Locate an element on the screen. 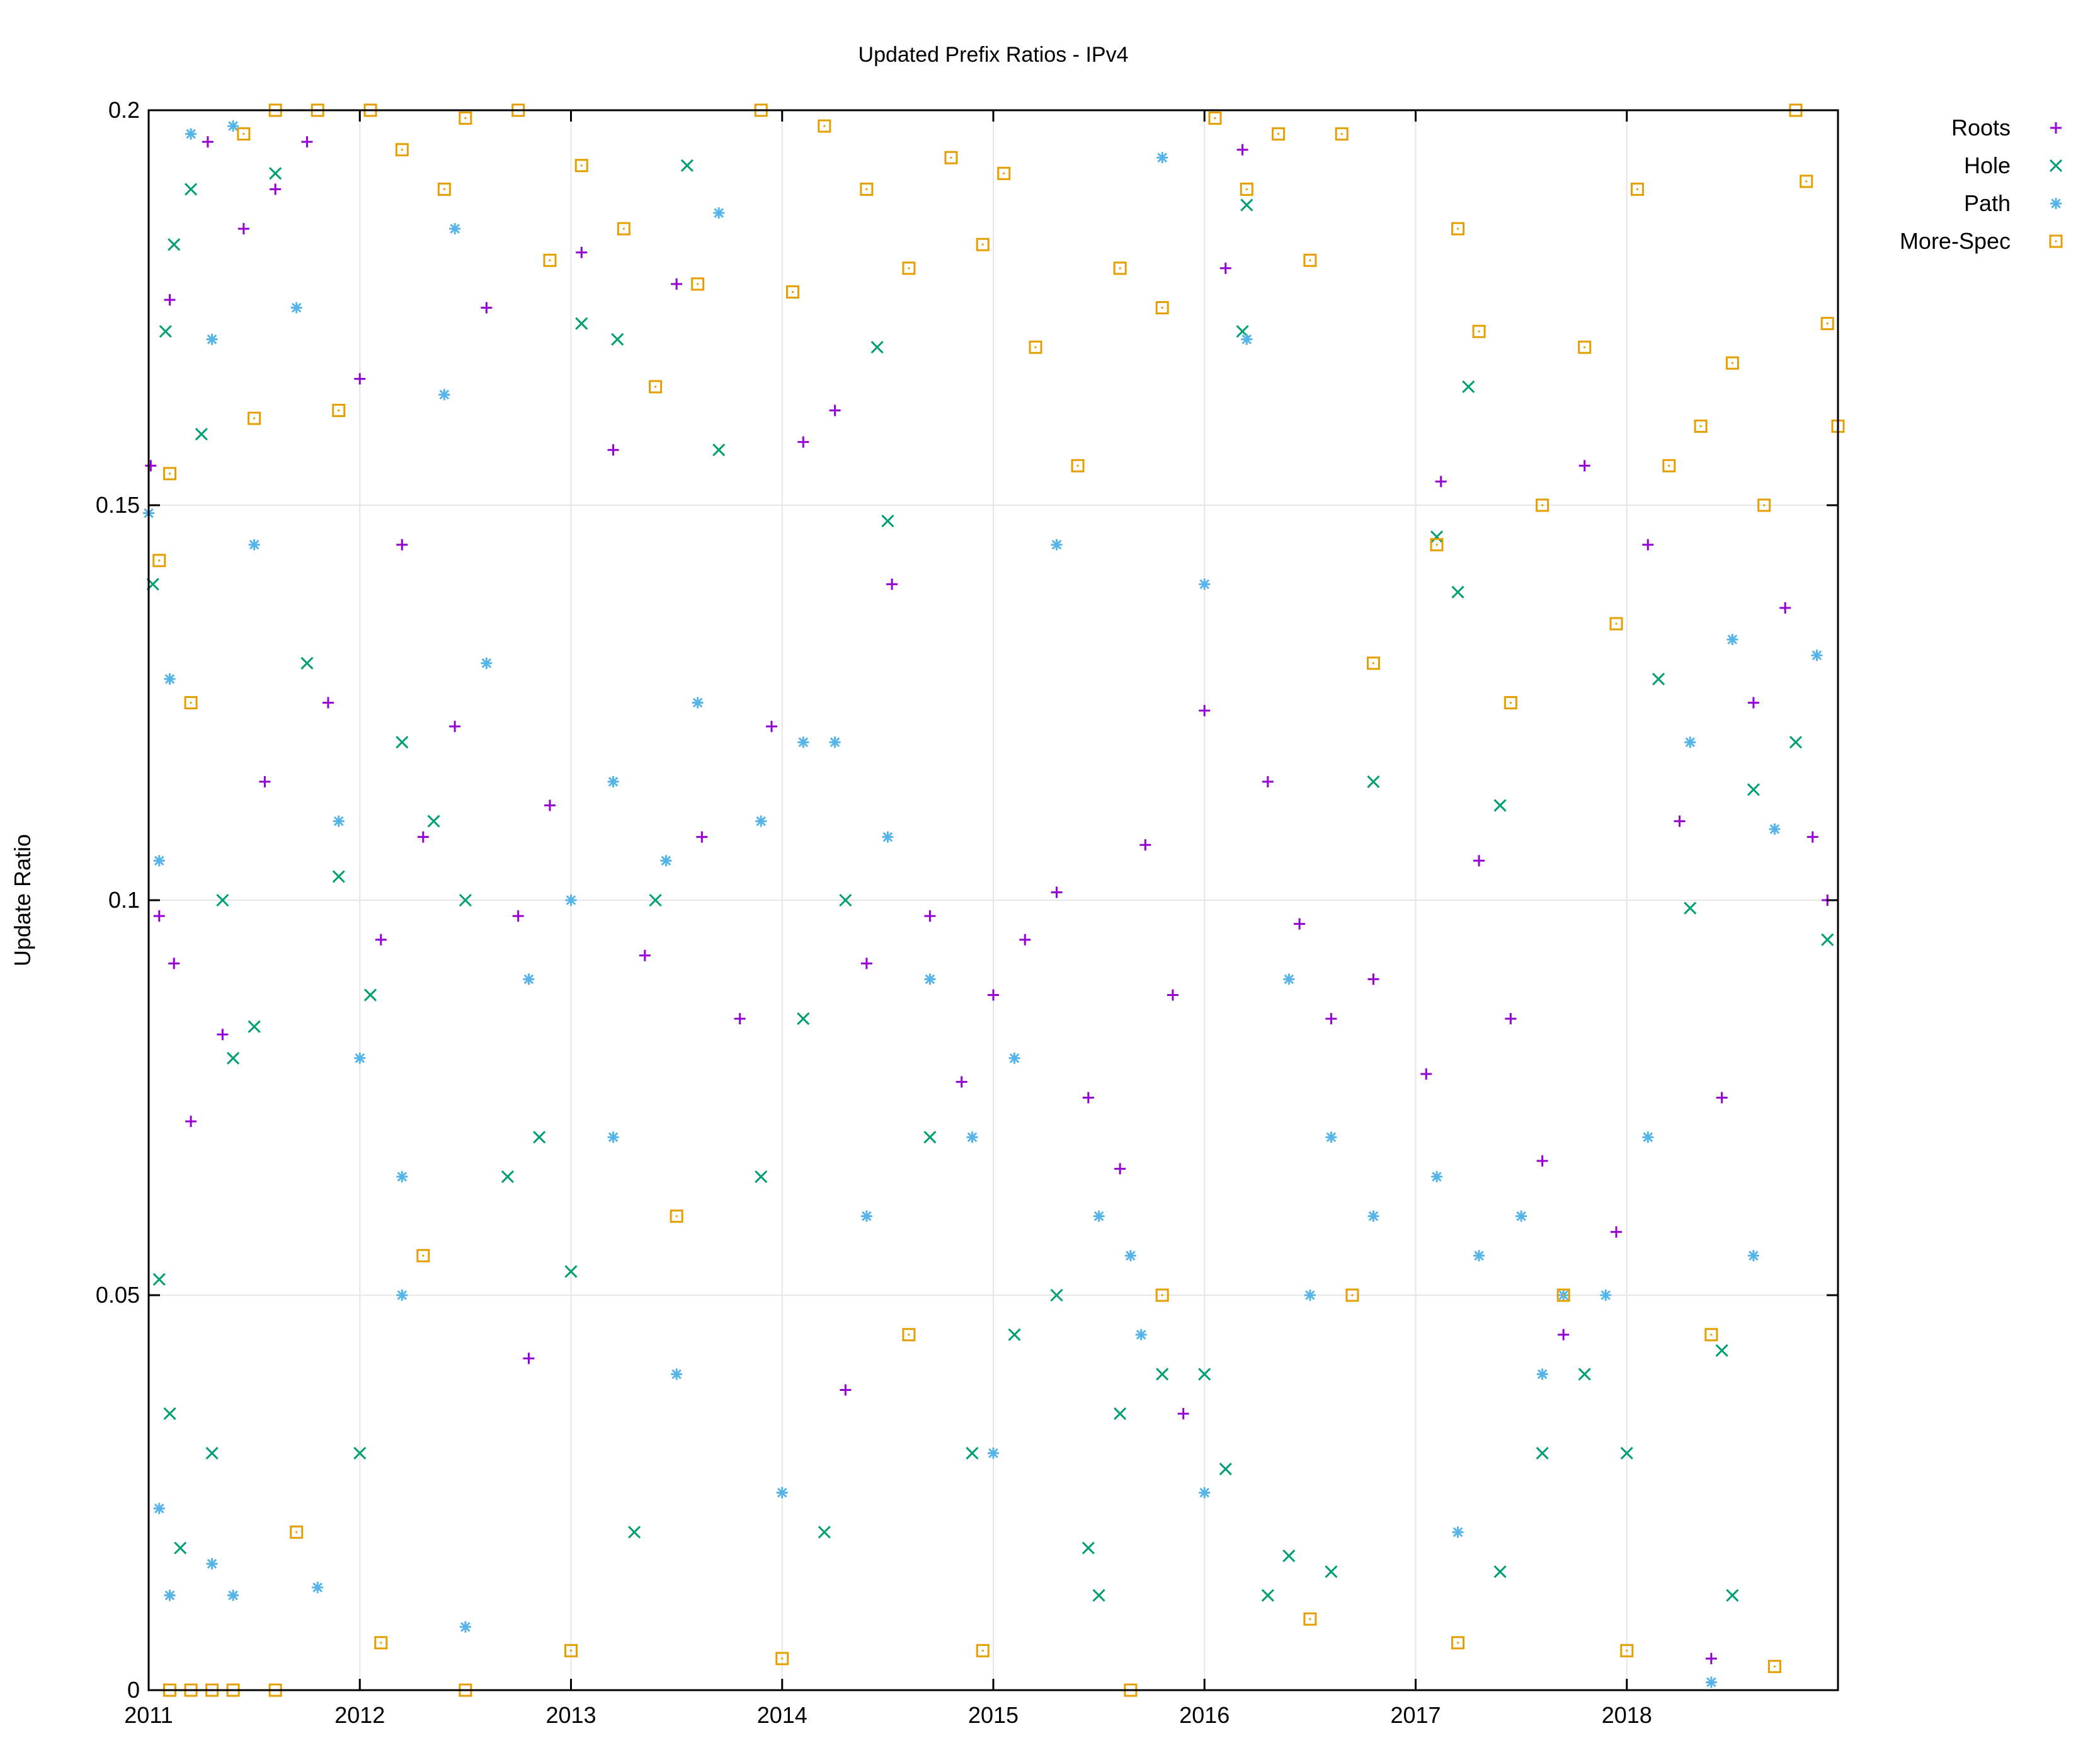 The image size is (2100, 1750). legend-item-more-spec: More-Spec is located at coordinates (1982, 241).